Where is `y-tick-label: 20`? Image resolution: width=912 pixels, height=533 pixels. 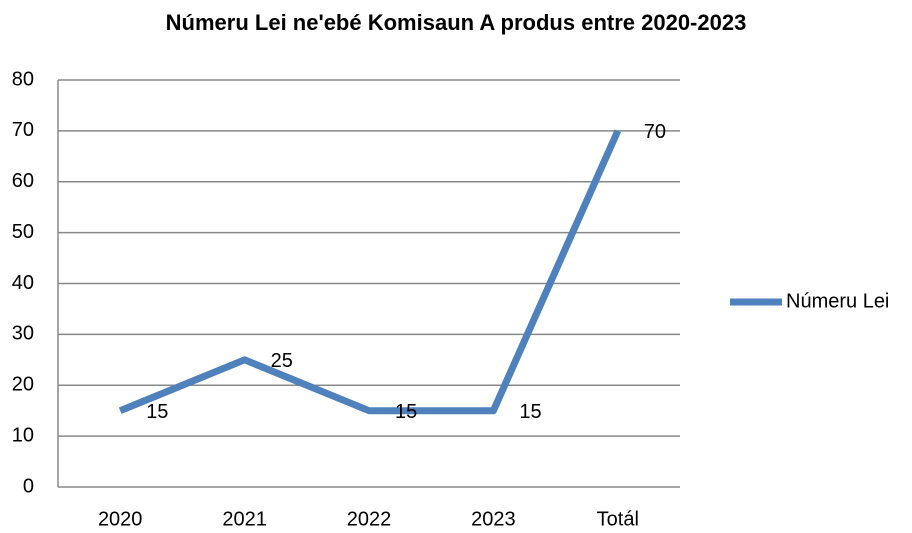 y-tick-label: 20 is located at coordinates (23, 385).